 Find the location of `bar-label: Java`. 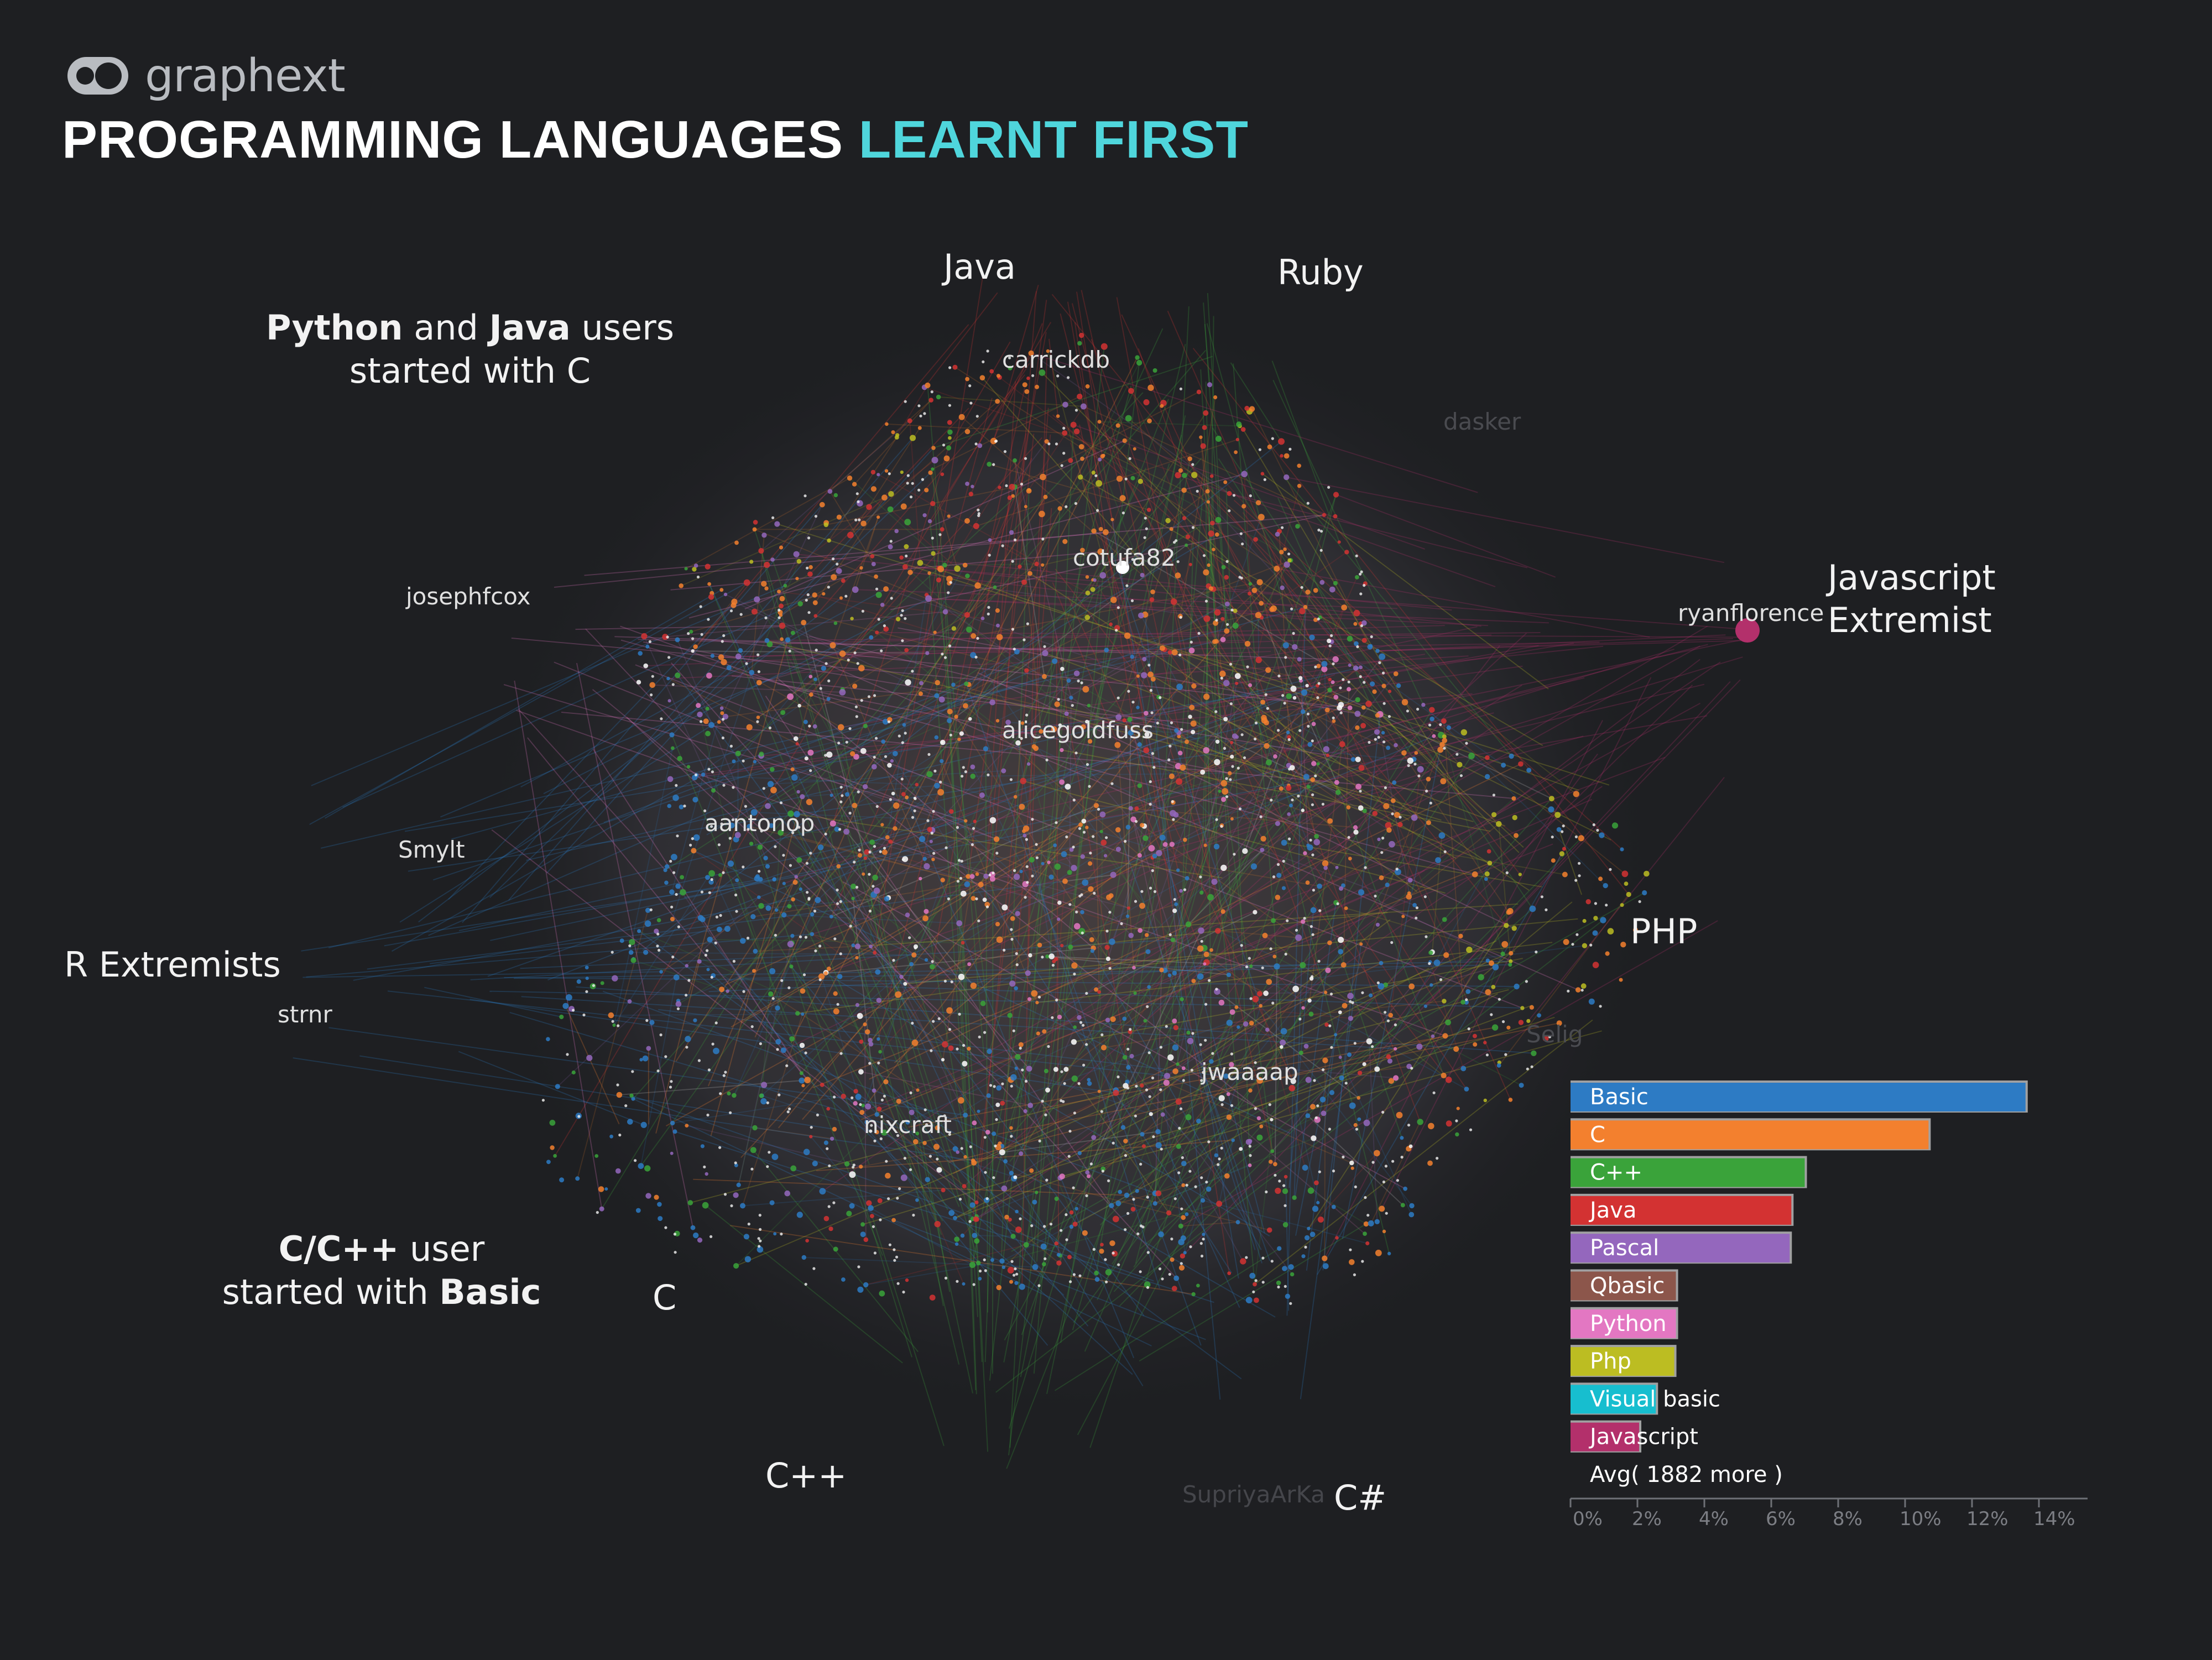

bar-label: Java is located at coordinates (1613, 1210).